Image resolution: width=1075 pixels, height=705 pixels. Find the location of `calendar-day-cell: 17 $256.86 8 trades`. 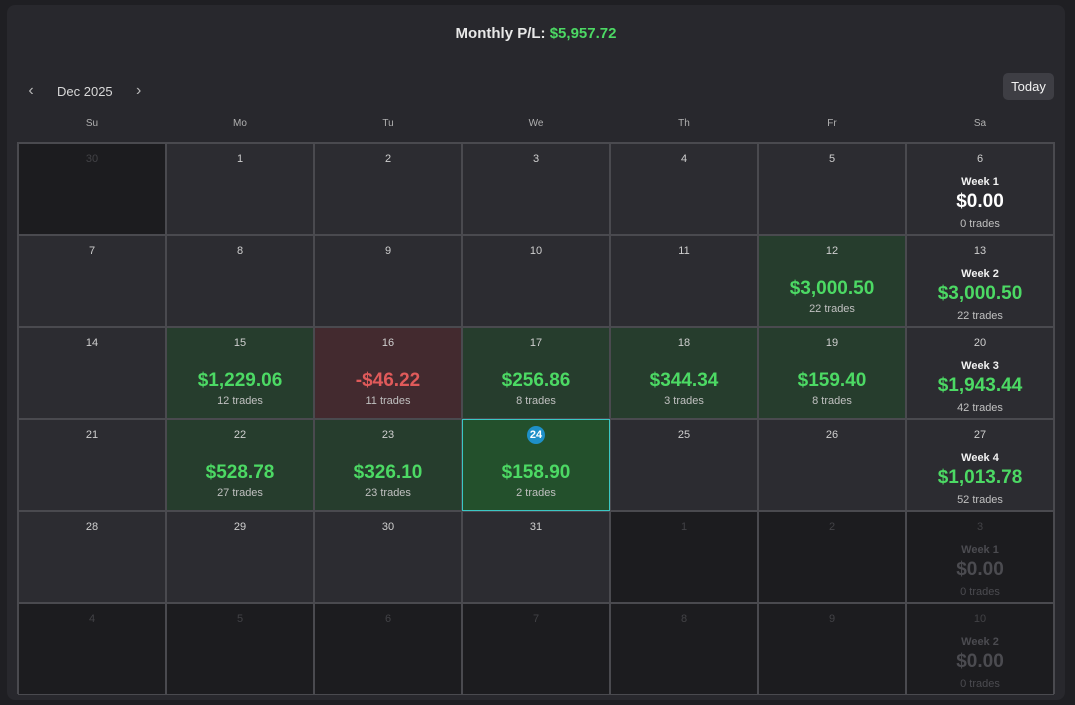

calendar-day-cell: 17 $256.86 8 trades is located at coordinates (536, 373).